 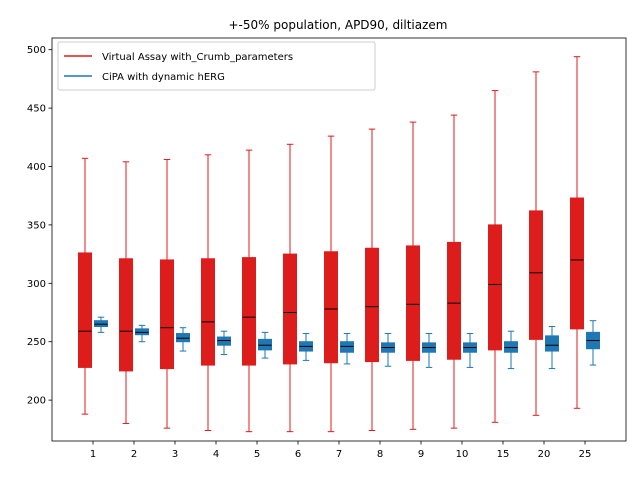 I want to click on legend-frame, so click(x=216, y=66).